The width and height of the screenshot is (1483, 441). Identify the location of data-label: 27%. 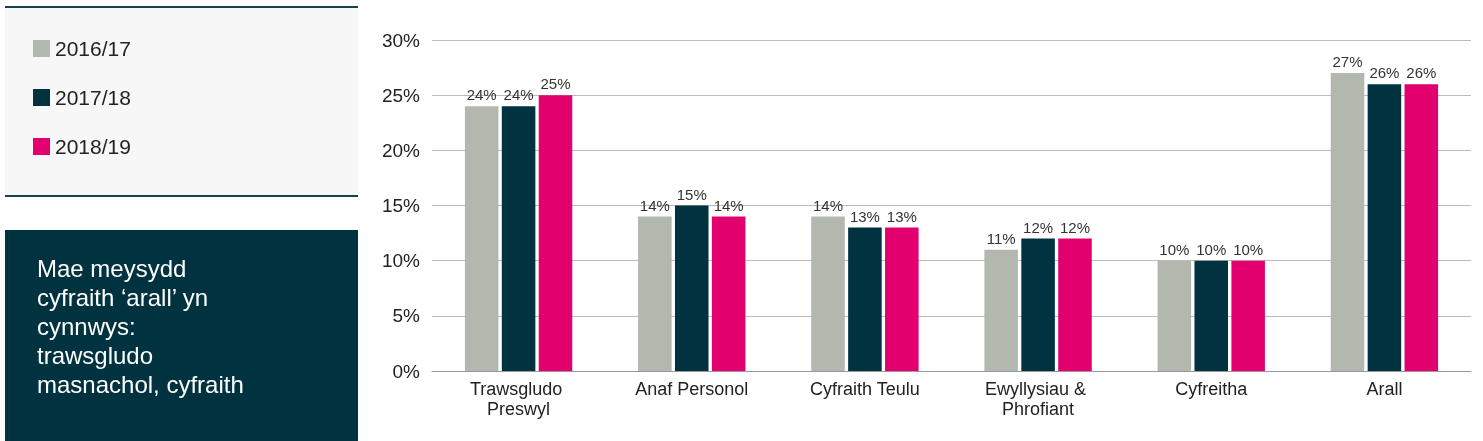
(1347, 62).